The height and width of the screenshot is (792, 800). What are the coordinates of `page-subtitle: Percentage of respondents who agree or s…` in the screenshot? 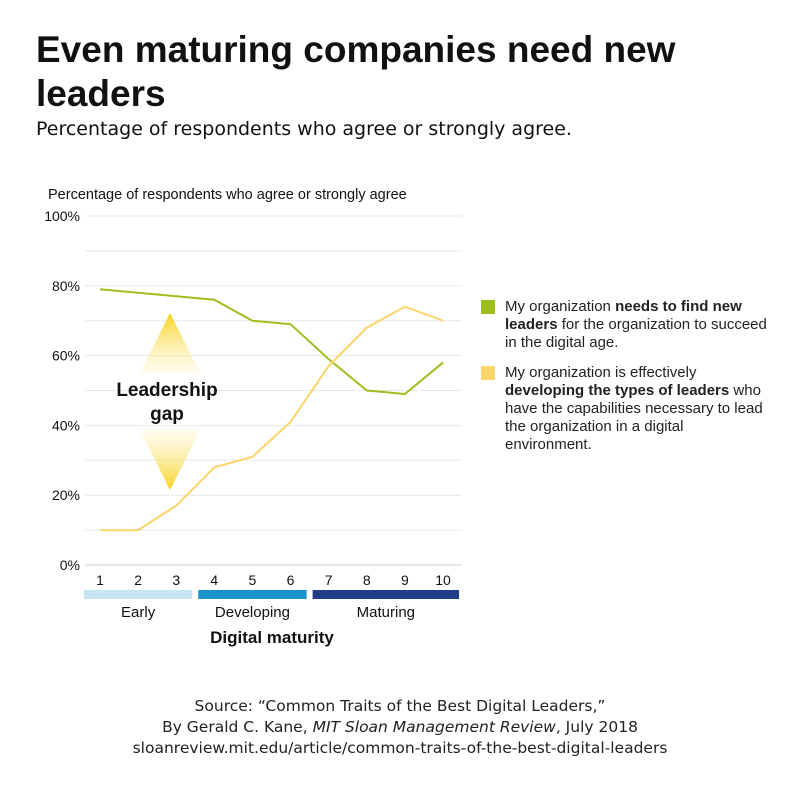 It's located at (304, 129).